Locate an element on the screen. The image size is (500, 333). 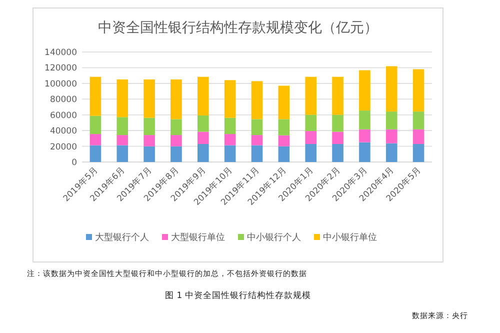
legend-label: 中小银行单位 is located at coordinates (350, 237).